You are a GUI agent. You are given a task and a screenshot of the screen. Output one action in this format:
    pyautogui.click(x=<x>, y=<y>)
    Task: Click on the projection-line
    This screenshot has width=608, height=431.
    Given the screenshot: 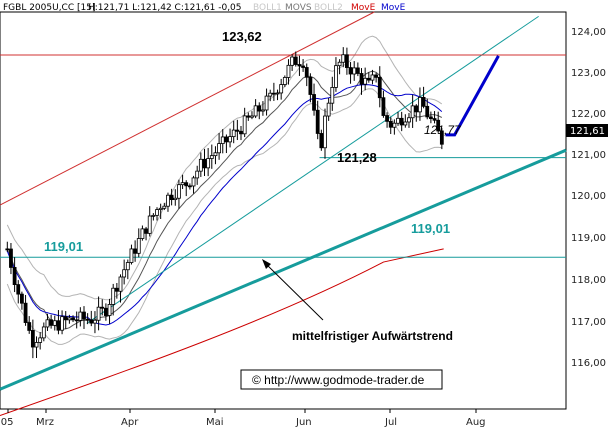 What is the action you would take?
    pyautogui.click(x=472, y=96)
    